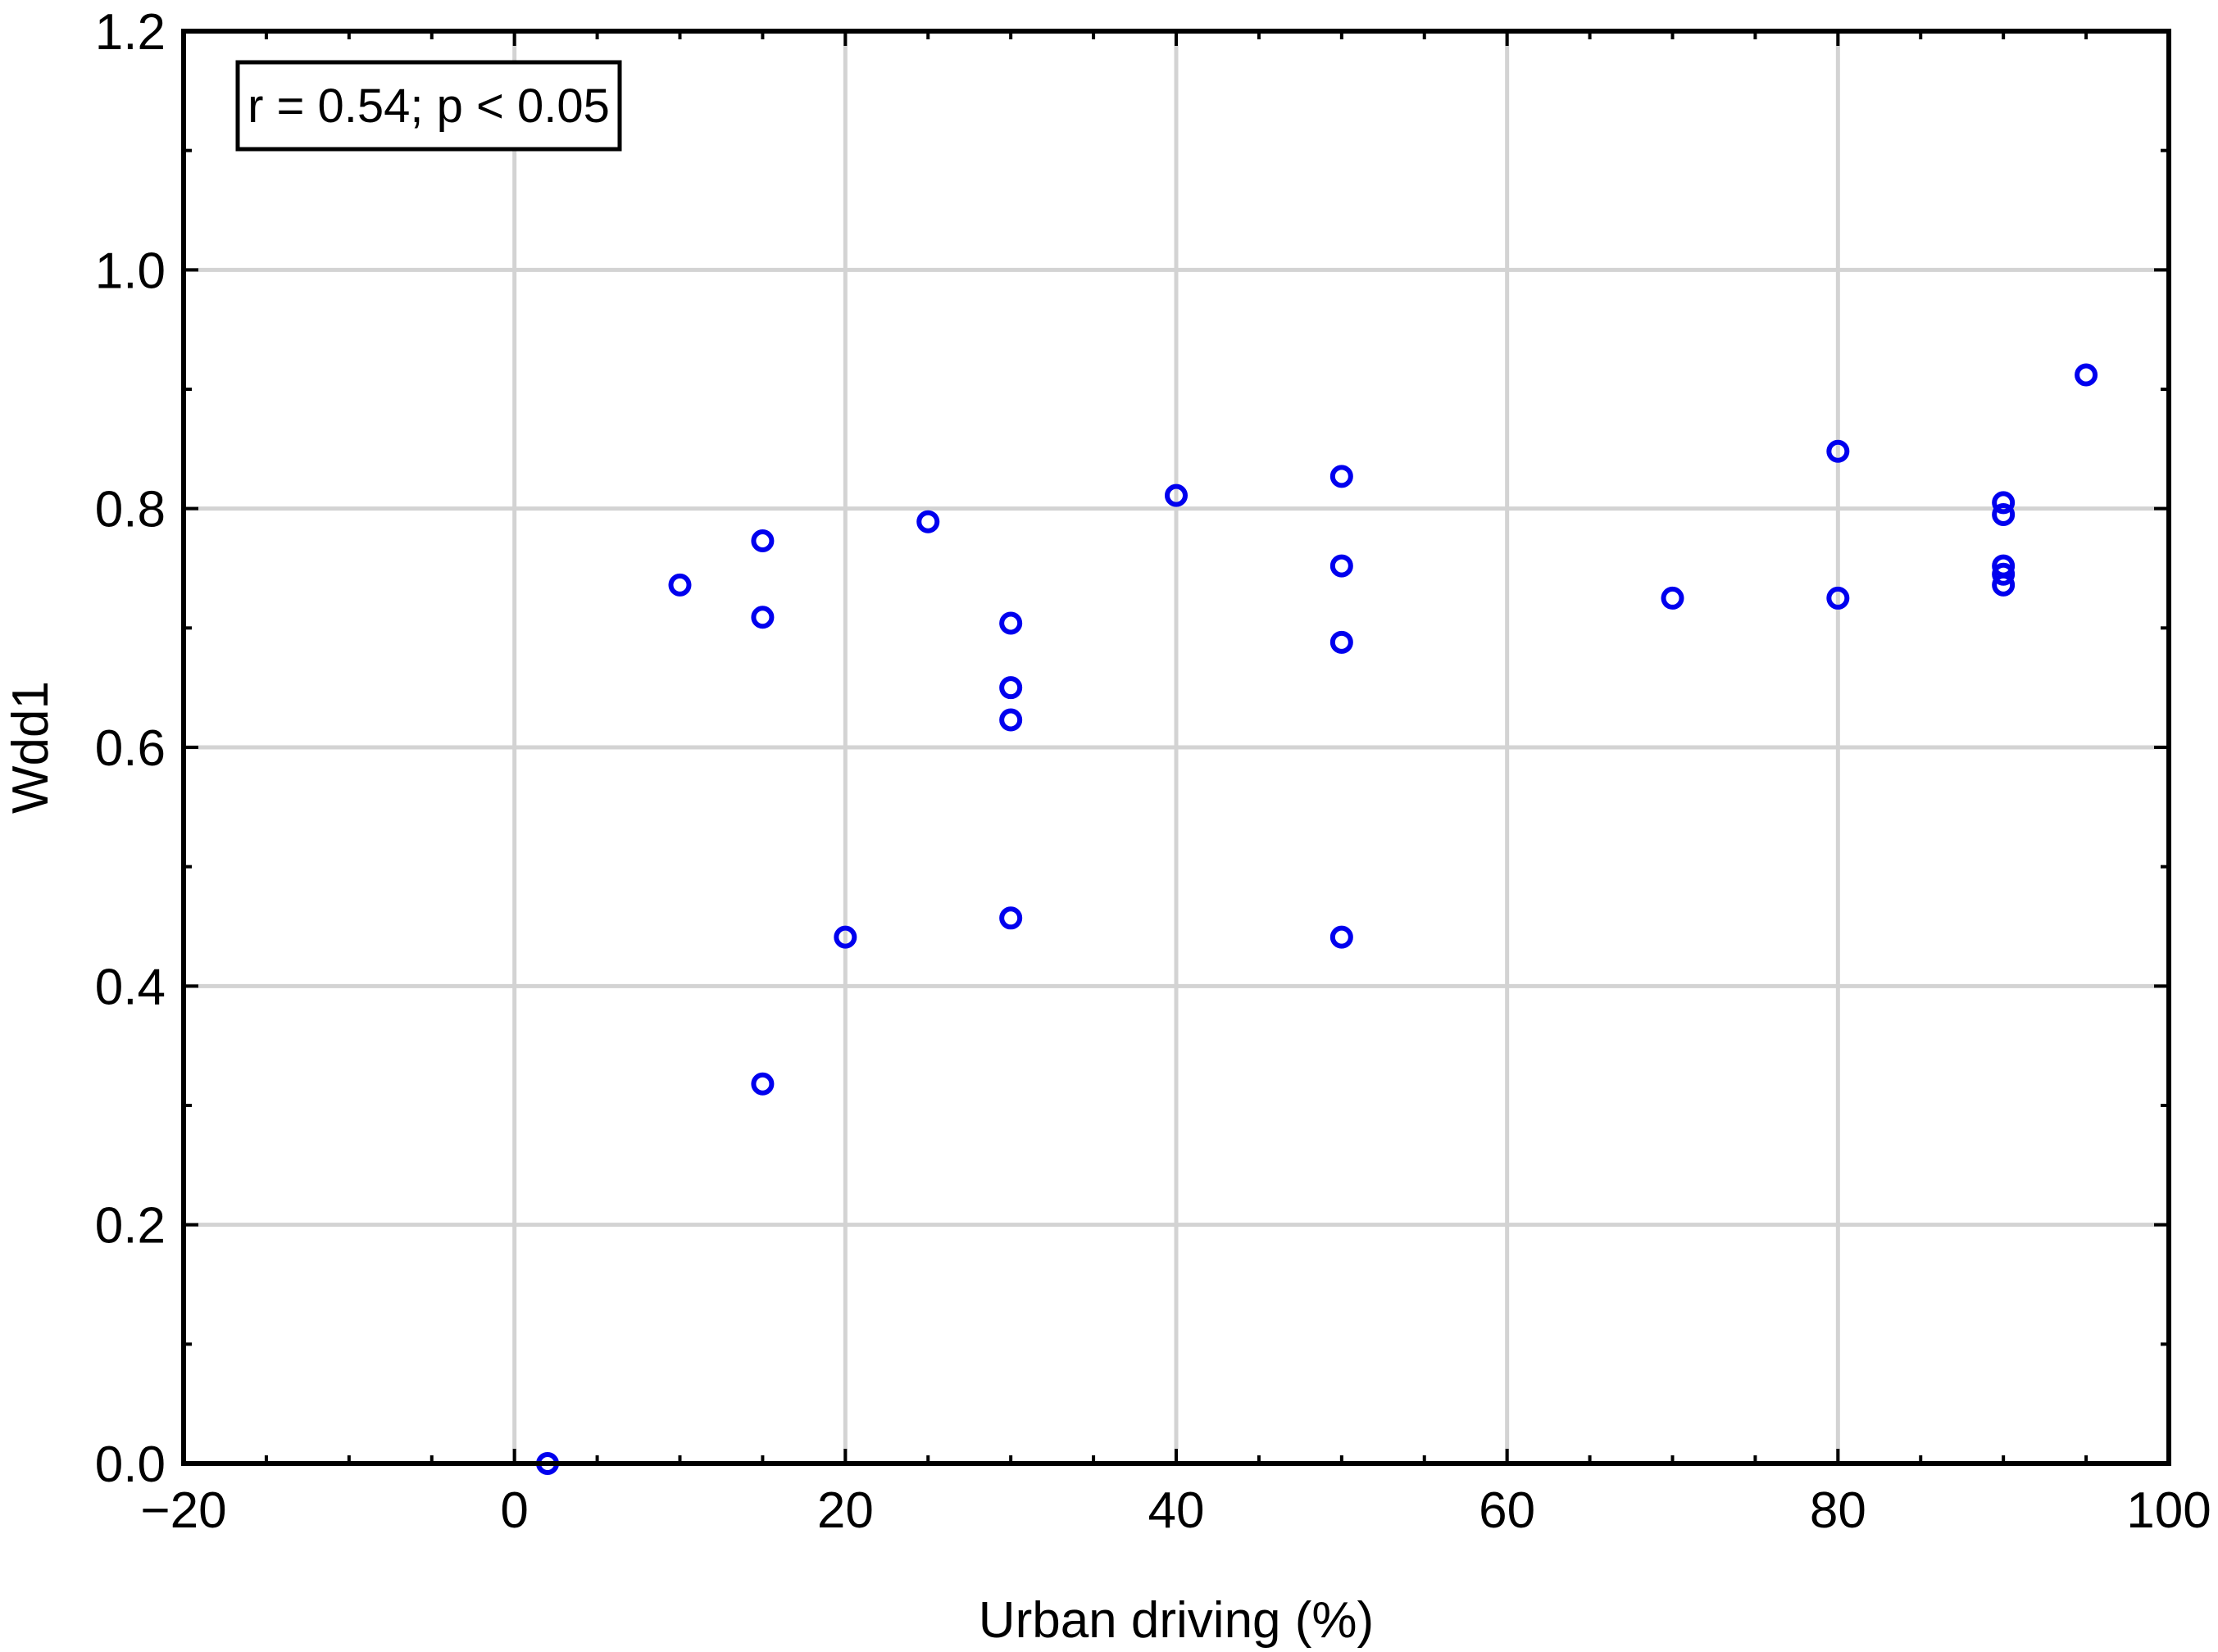 The height and width of the screenshot is (1652, 2218). I want to click on x-tick-label: 0, so click(514, 1510).